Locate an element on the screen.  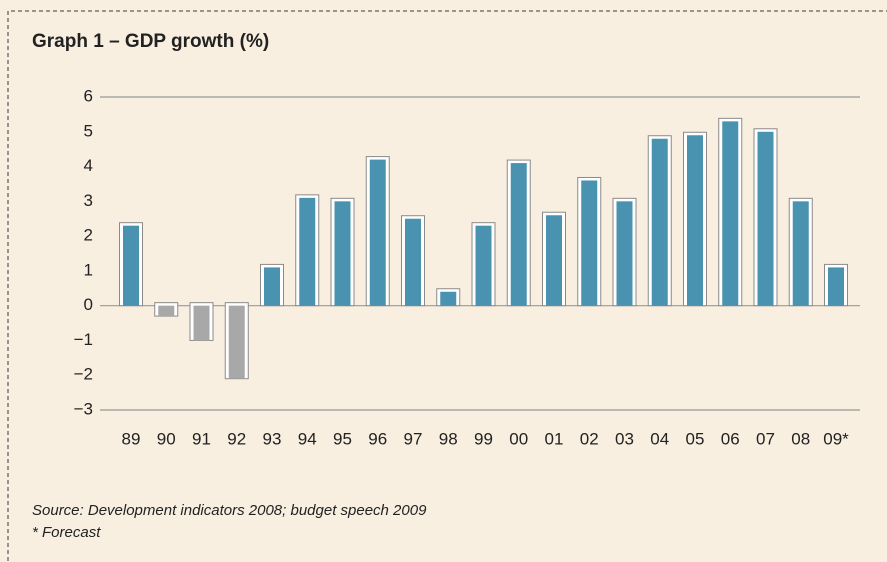
x-tick-label: 96 is located at coordinates (377, 438).